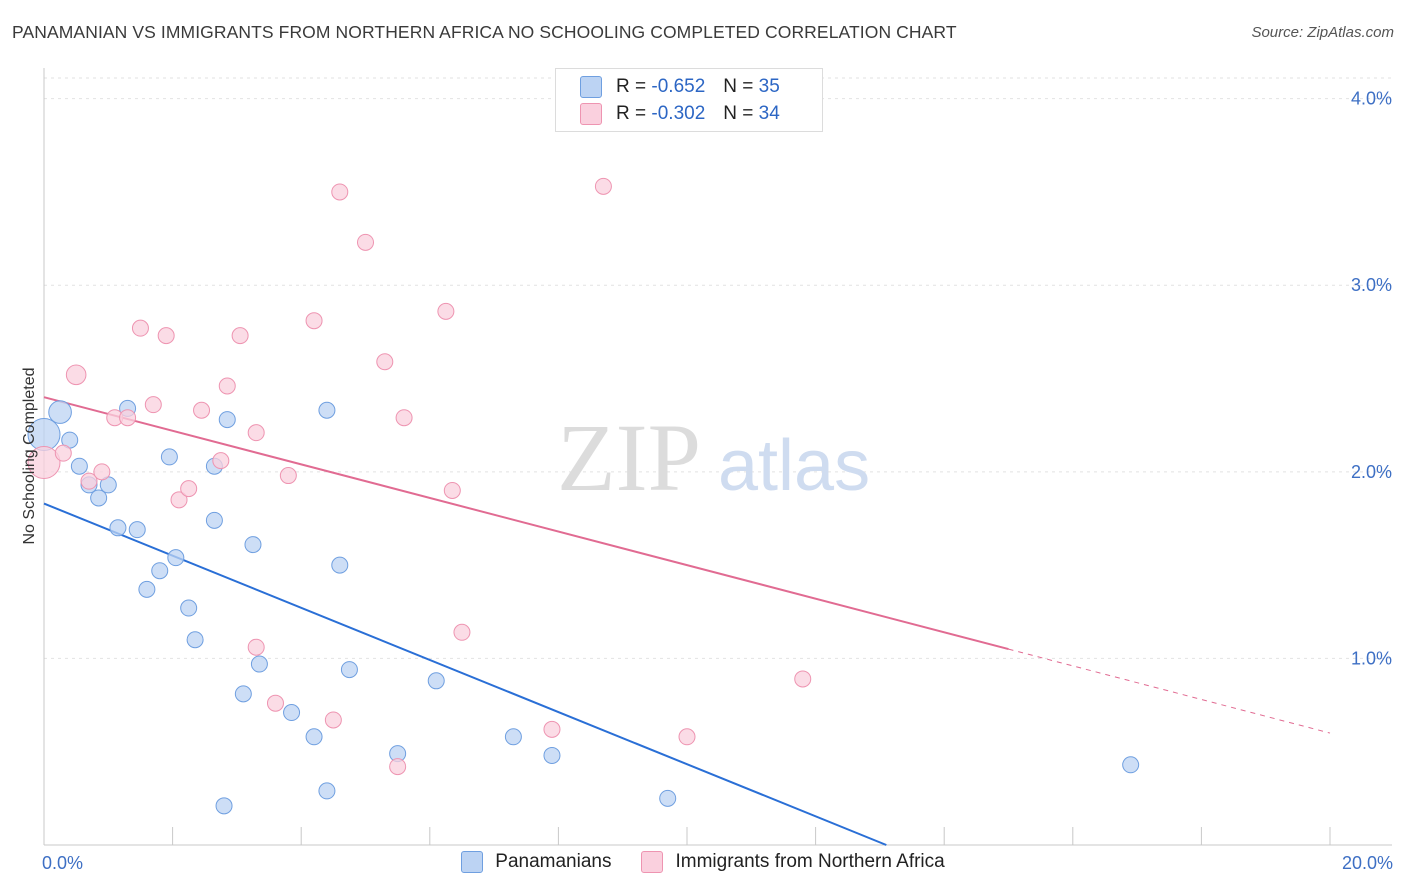 The width and height of the screenshot is (1406, 892). I want to click on legend-row-immigrants: R = -0.302 N = 34, so click(680, 114).